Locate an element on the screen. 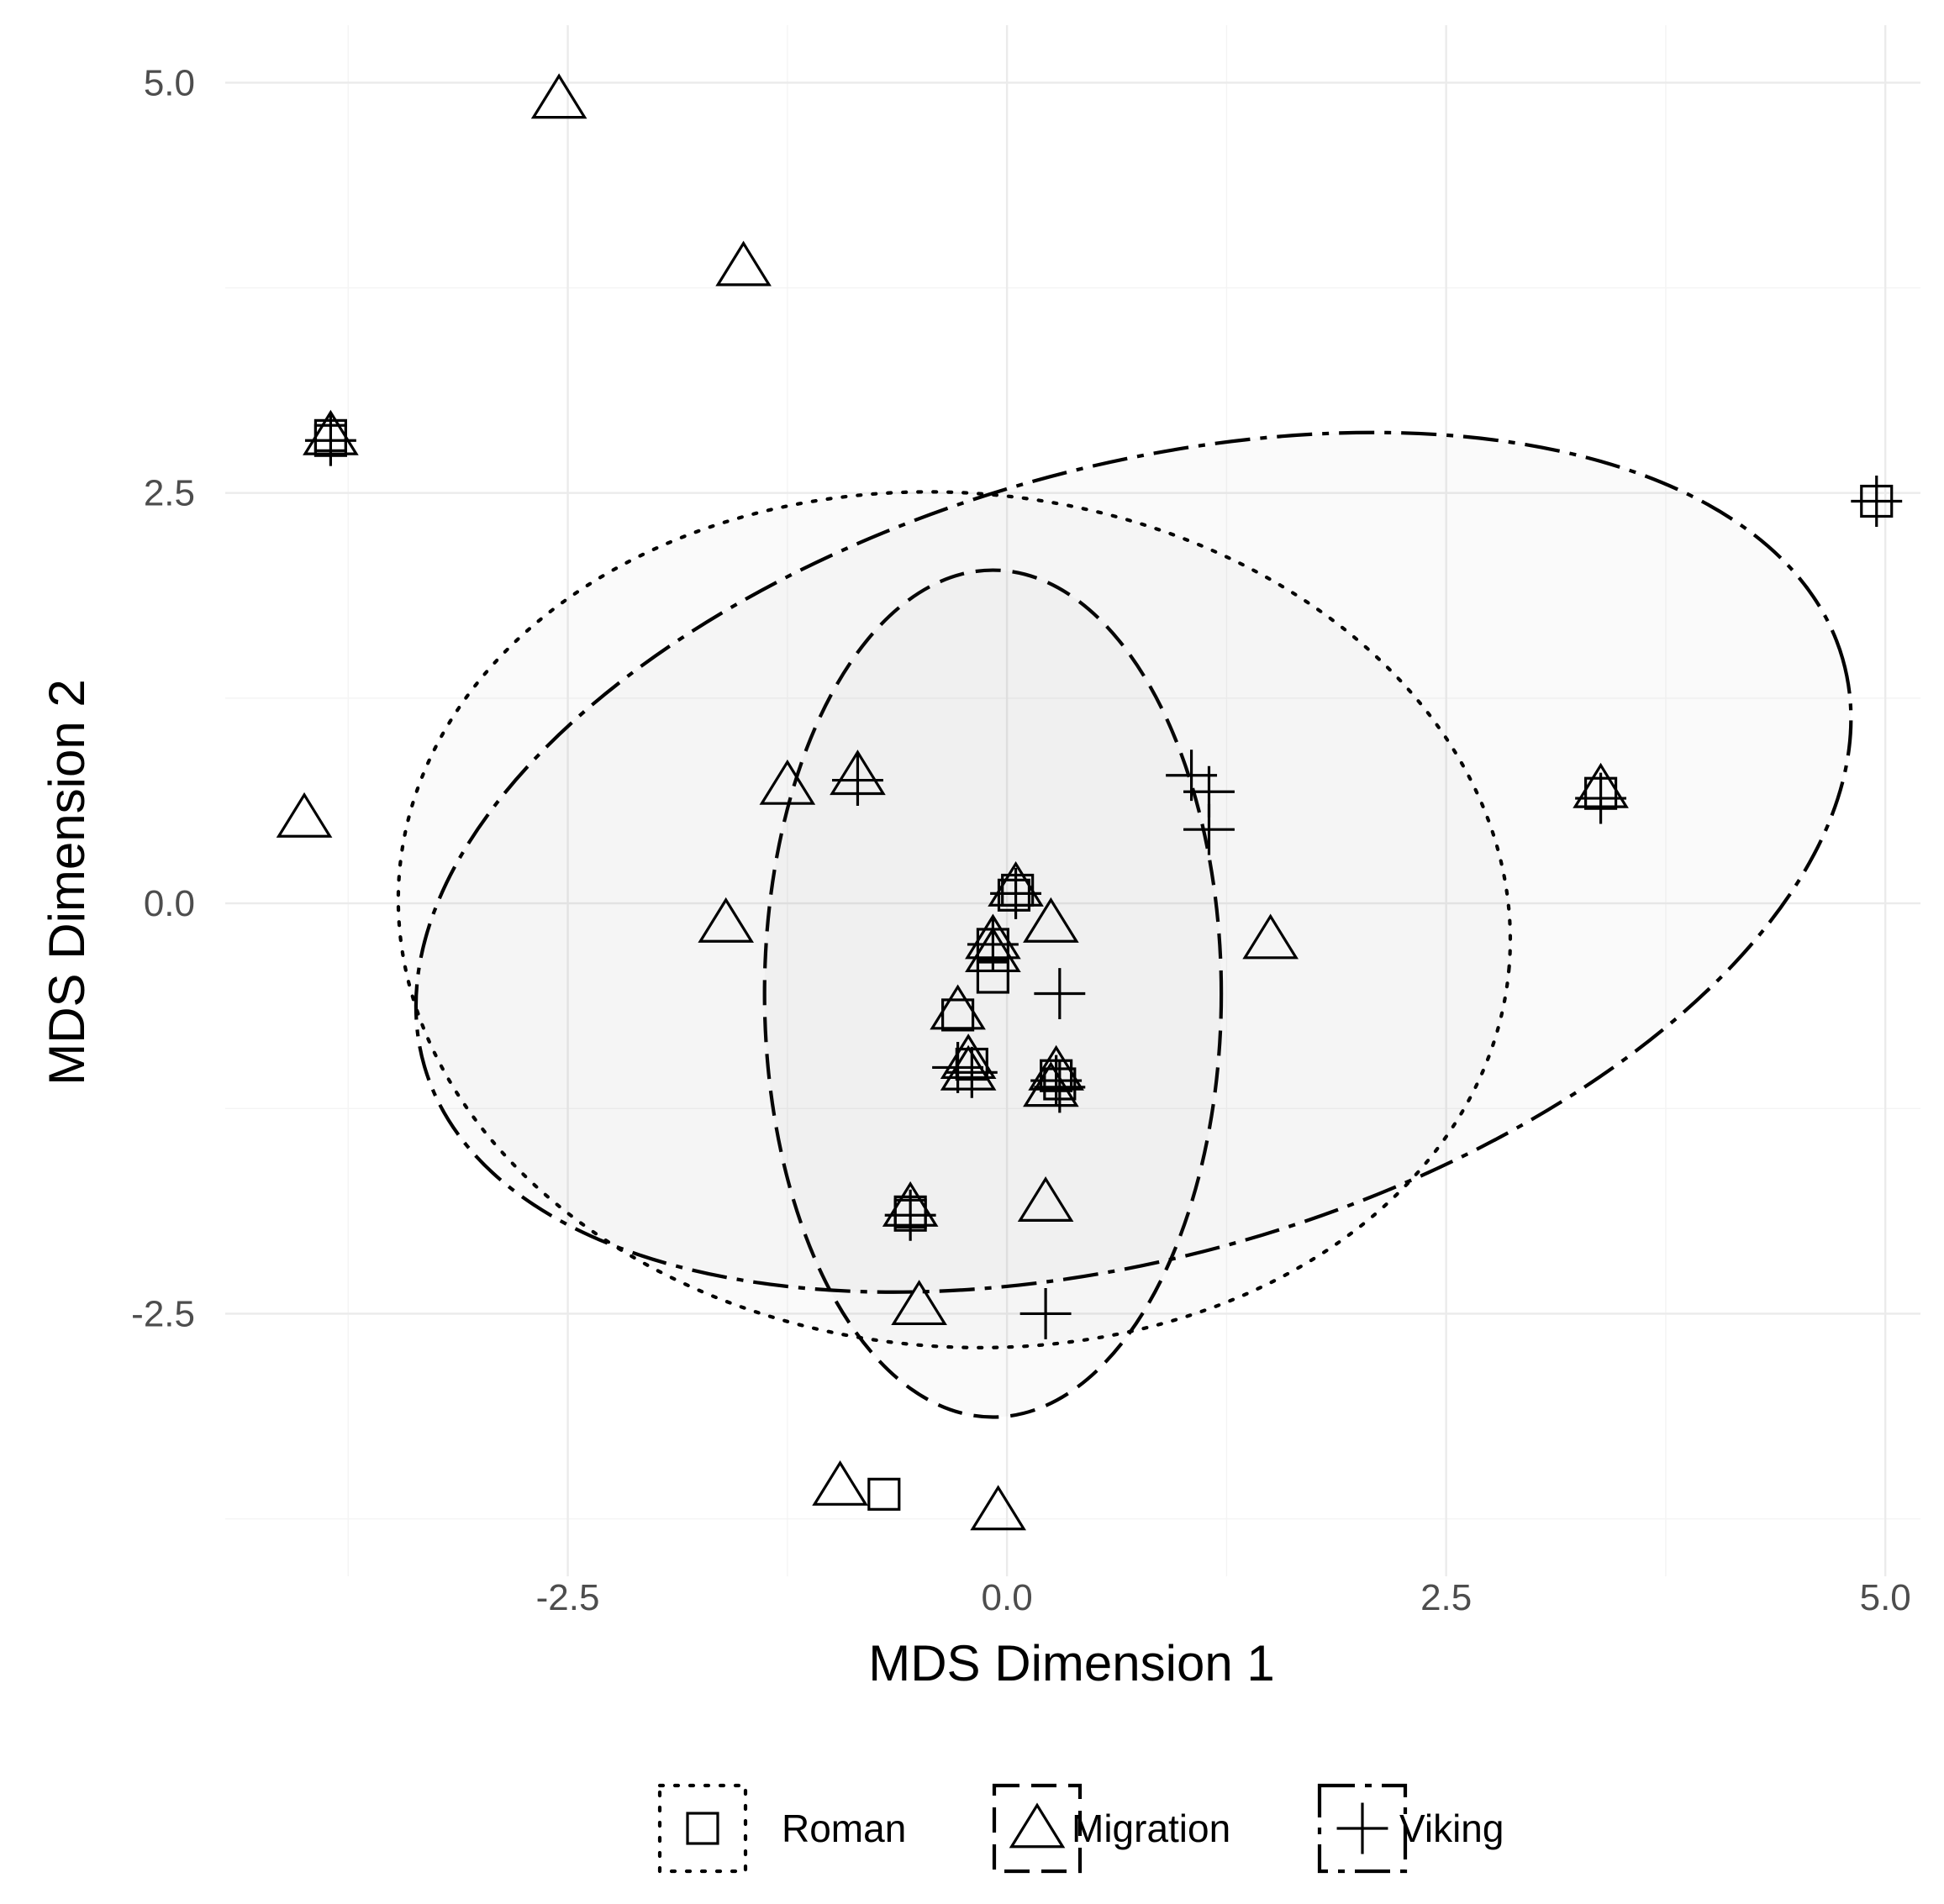  x-axis-ticks: -2.5 0.0 2.5 5.0 is located at coordinates (1224, 1597).